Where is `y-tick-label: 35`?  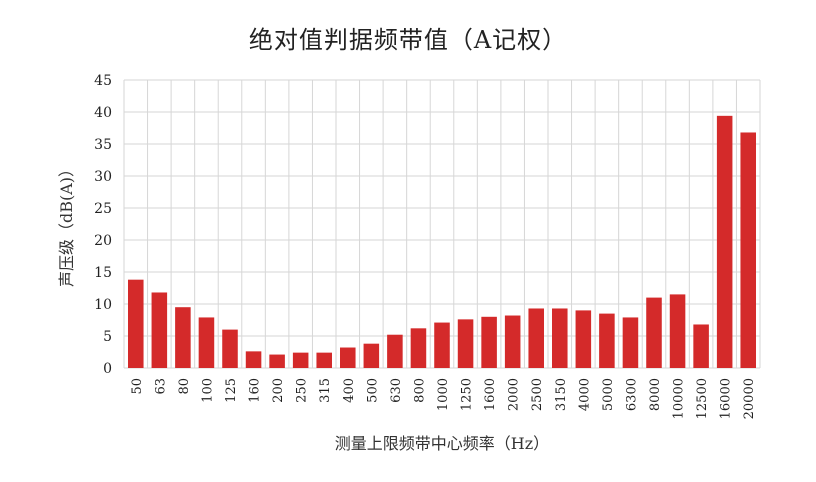
y-tick-label: 35 is located at coordinates (103, 145).